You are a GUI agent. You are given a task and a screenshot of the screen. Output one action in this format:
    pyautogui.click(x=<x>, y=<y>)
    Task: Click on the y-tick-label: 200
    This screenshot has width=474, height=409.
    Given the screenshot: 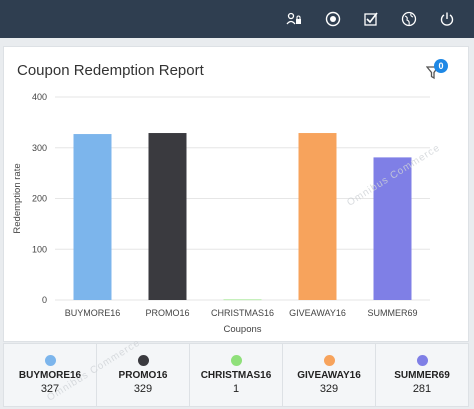 What is the action you would take?
    pyautogui.click(x=39, y=199)
    